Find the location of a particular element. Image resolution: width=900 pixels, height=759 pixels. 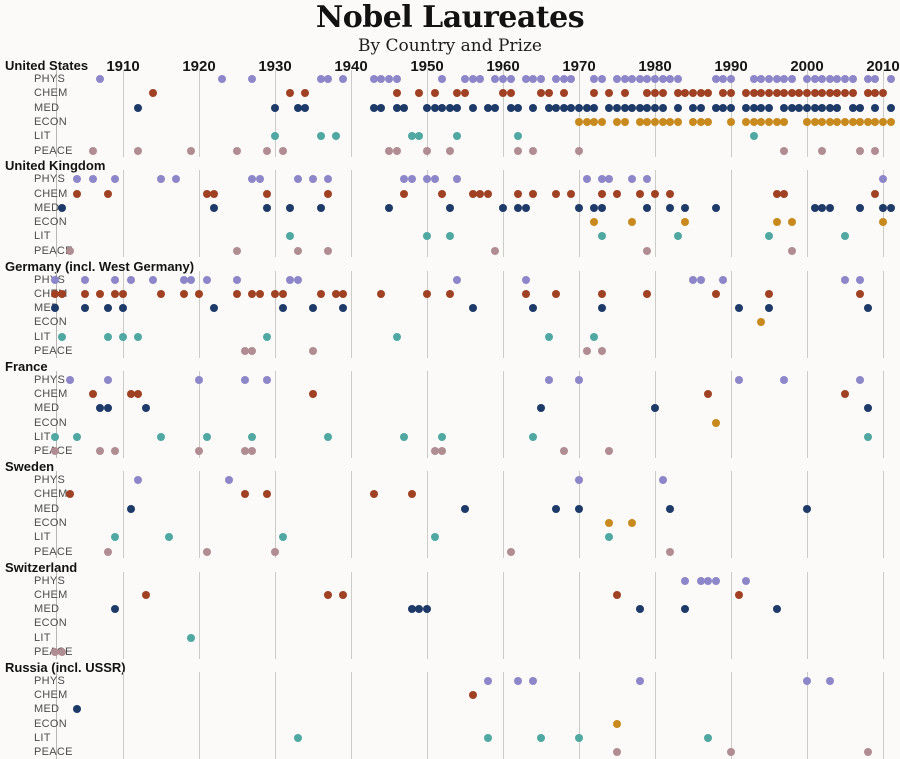

decade-gridline-1940 is located at coordinates (351, 715).